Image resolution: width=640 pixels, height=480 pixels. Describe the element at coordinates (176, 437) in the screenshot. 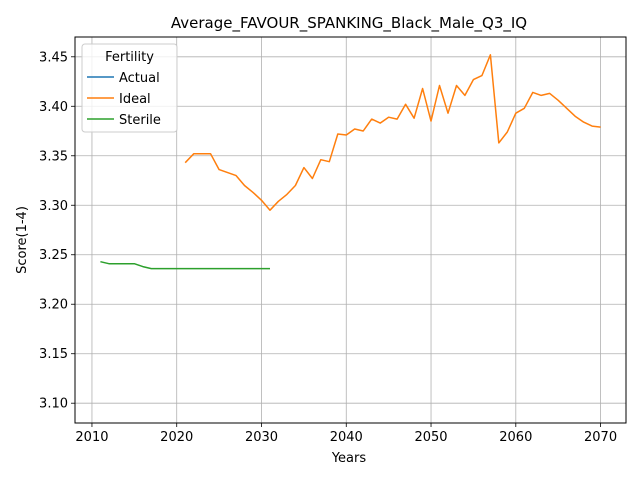

I see `x-tick-label: 2020` at that location.